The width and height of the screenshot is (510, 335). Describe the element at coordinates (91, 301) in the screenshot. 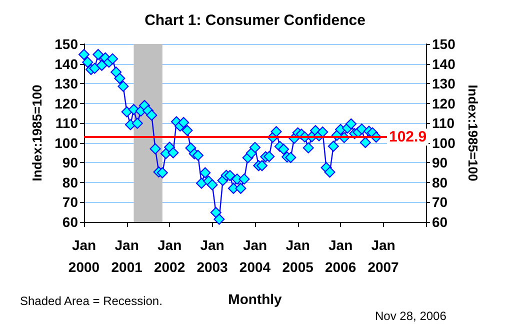

I see `text: Shaded Area = Recession.` at that location.